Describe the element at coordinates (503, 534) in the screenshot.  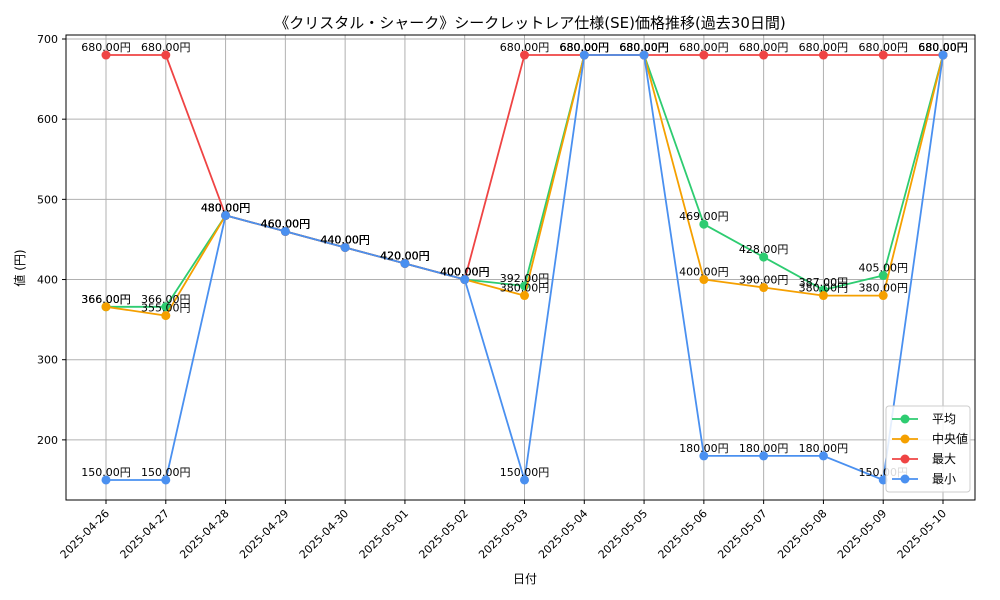
I see `x-tick-label: 2025-05-03` at that location.